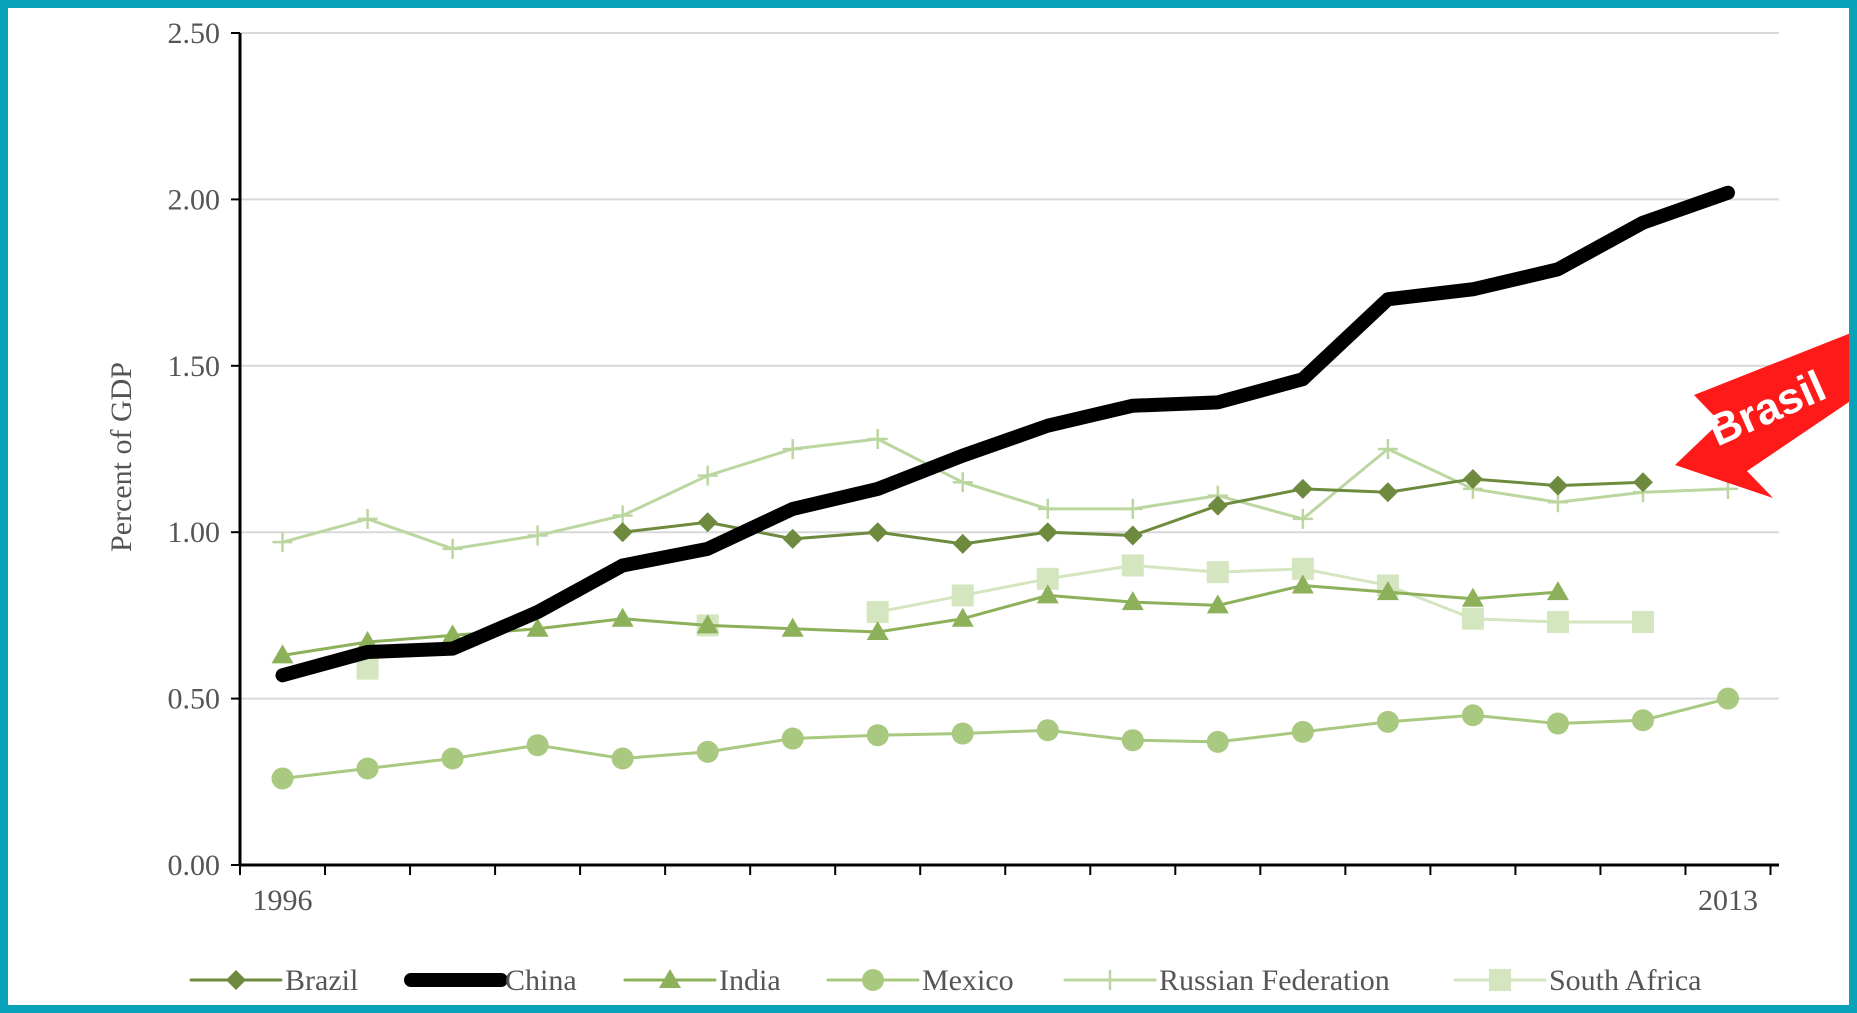 This screenshot has width=1857, height=1013. What do you see at coordinates (194, 199) in the screenshot?
I see `y-tick-label: 2.00` at bounding box center [194, 199].